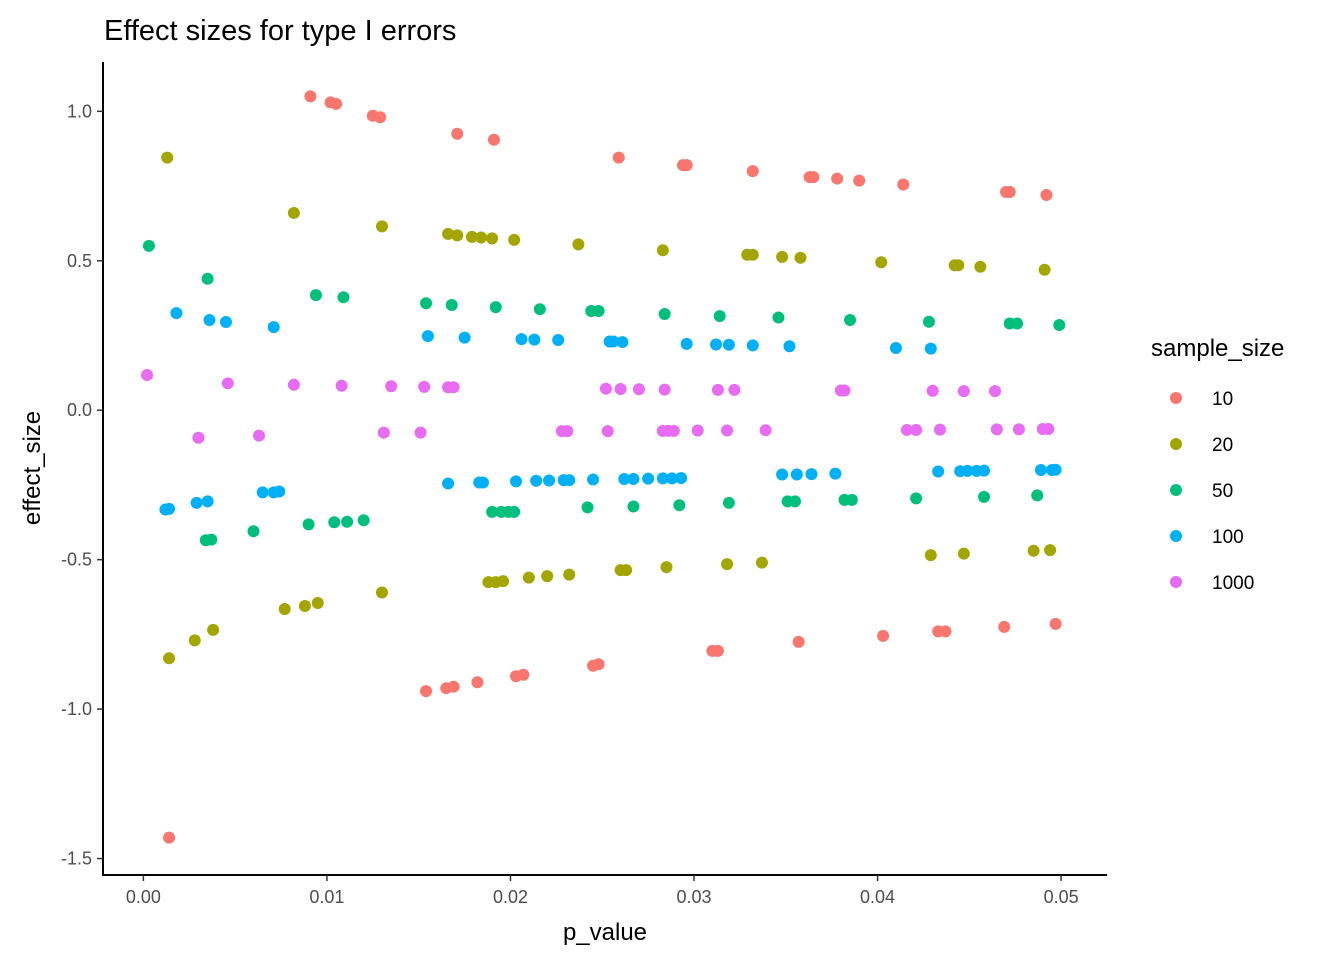 The width and height of the screenshot is (1344, 960). I want to click on x-tick-label: 0.04, so click(877, 897).